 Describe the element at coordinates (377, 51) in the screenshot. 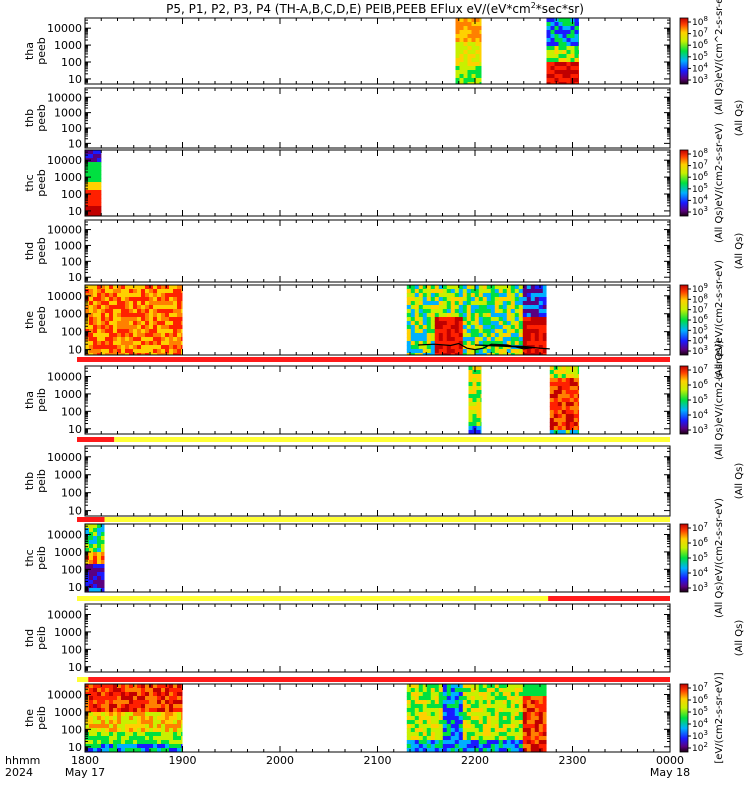

I see `panel-frame` at that location.